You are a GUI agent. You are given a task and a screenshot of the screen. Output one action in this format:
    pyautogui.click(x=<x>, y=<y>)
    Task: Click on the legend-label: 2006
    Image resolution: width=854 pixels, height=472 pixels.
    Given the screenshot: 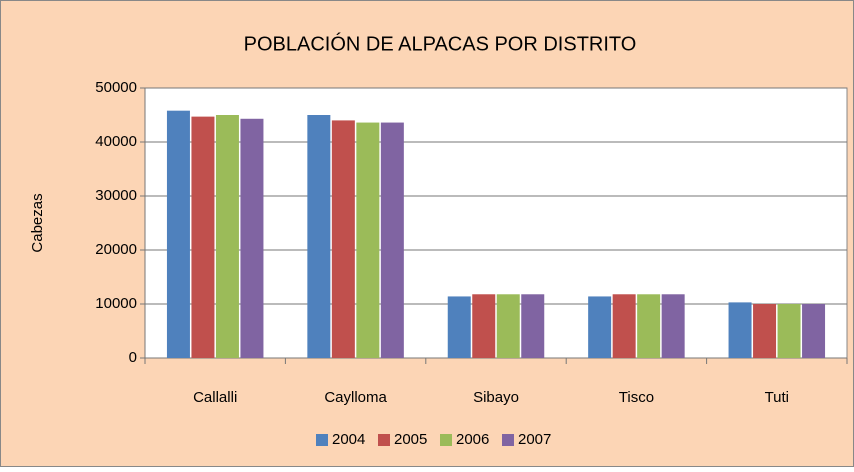 What is the action you would take?
    pyautogui.click(x=472, y=439)
    